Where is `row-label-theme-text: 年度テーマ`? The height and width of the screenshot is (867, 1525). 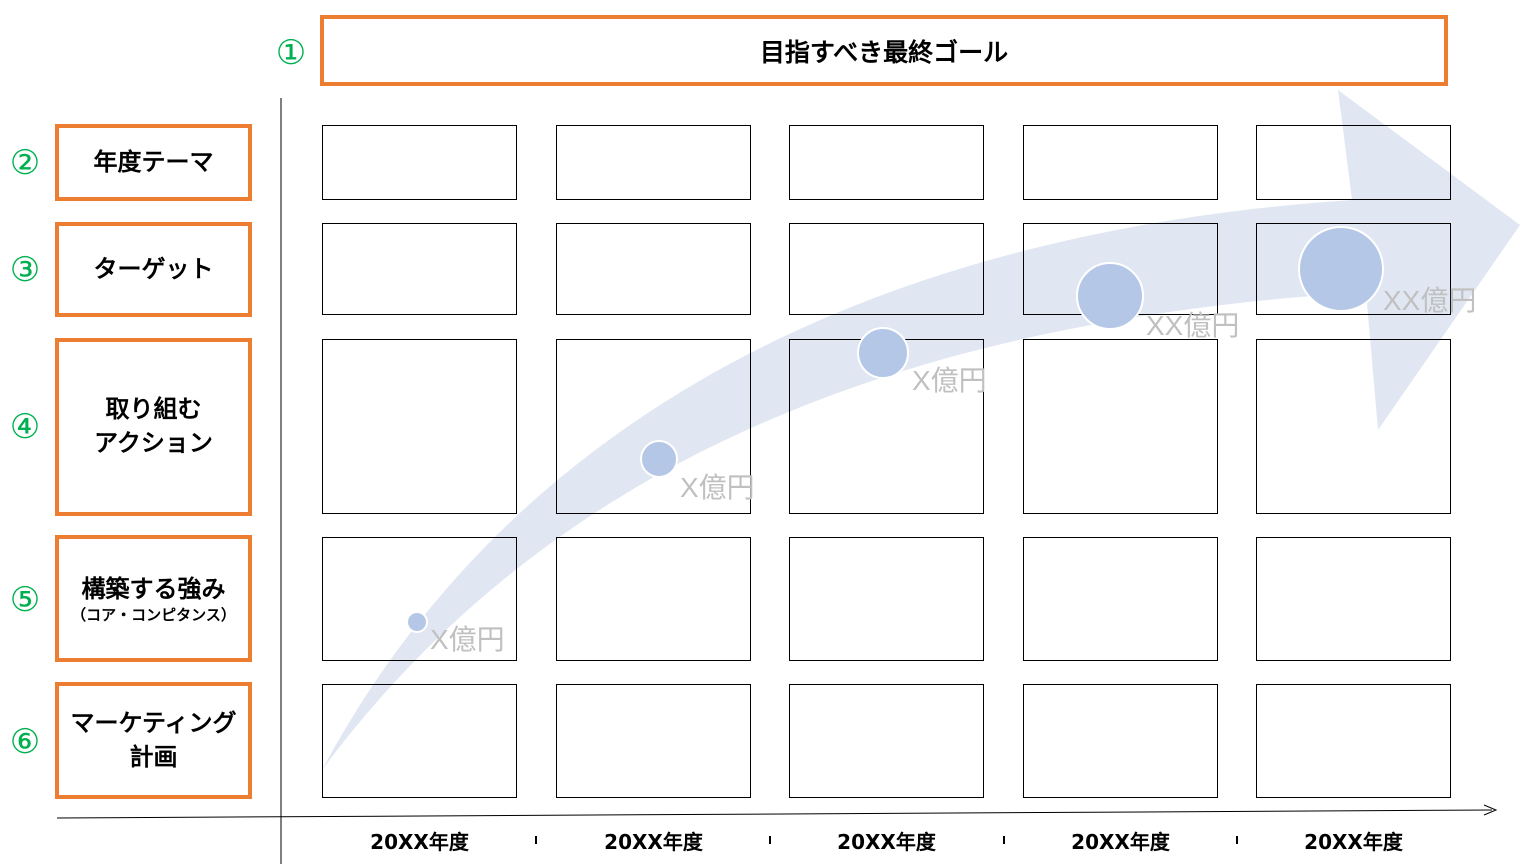
row-label-theme-text: 年度テーマ is located at coordinates (153, 161).